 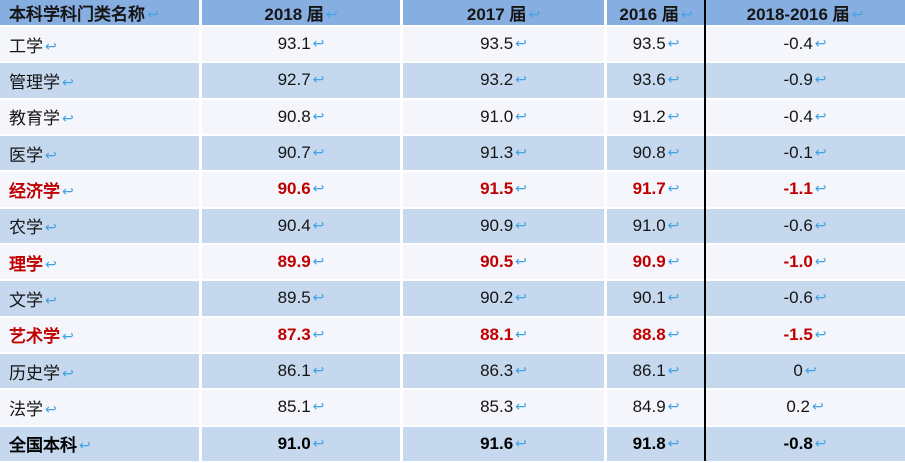 What do you see at coordinates (505, 444) in the screenshot?
I see `cell-value: 91.6 ↩` at bounding box center [505, 444].